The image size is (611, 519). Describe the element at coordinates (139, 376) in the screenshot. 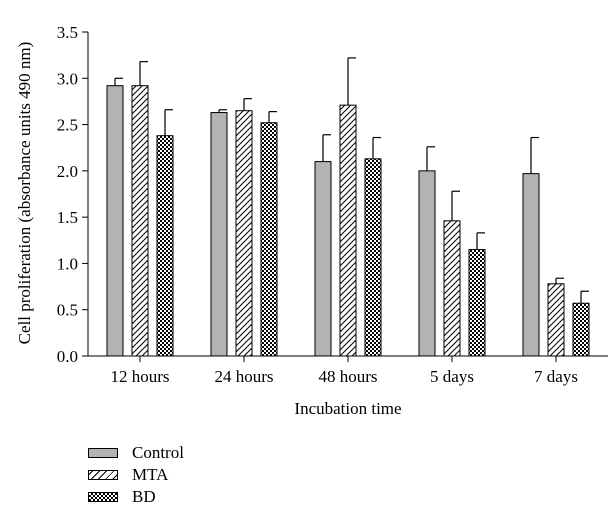

I see `x-tick-label-1: 12 hours` at that location.